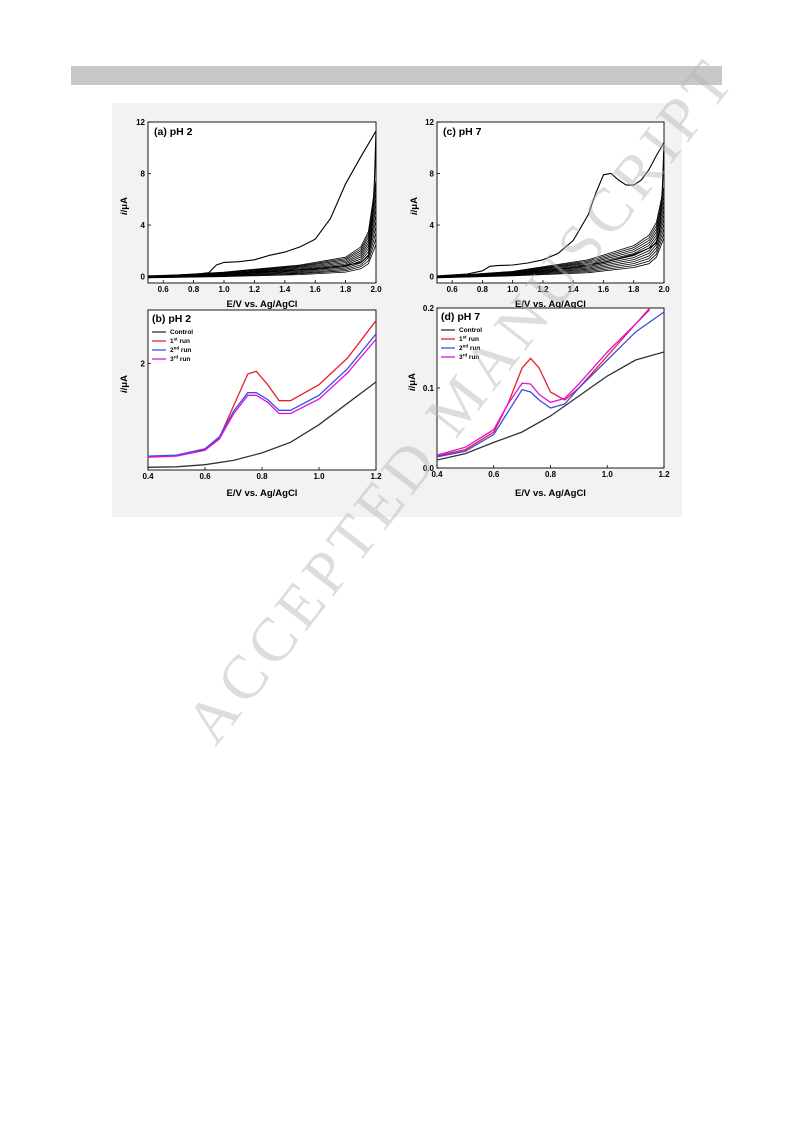 This screenshot has height=1123, width=793. Describe the element at coordinates (429, 388) in the screenshot. I see `y-tick-label: 0.1` at that location.